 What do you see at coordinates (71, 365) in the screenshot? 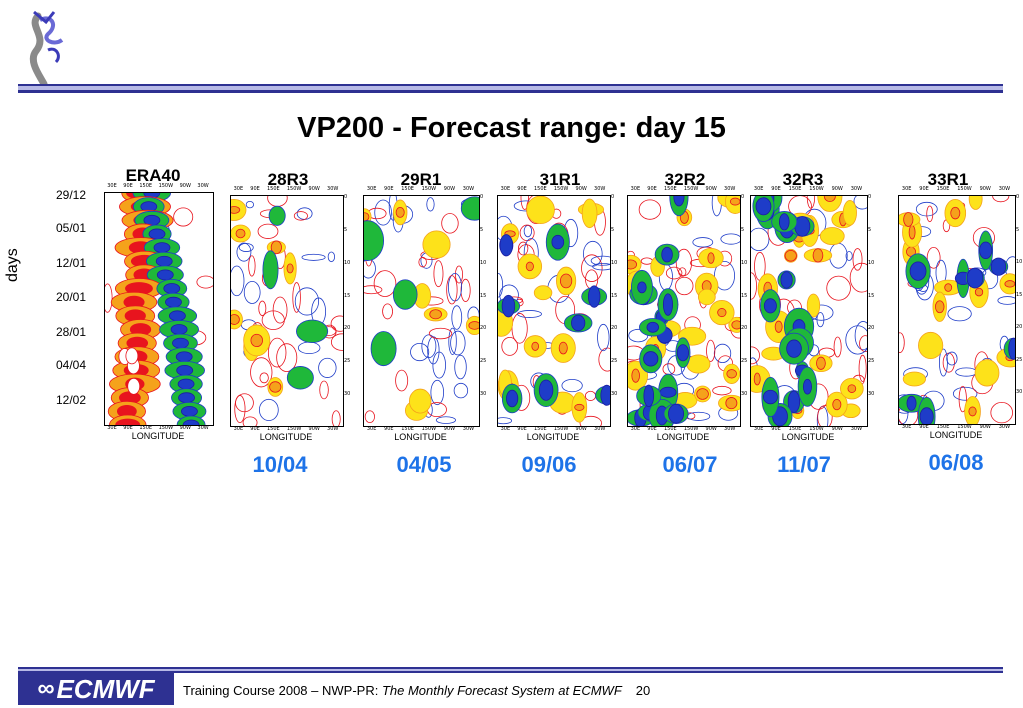
I see `date-label: 04/04` at bounding box center [71, 365].